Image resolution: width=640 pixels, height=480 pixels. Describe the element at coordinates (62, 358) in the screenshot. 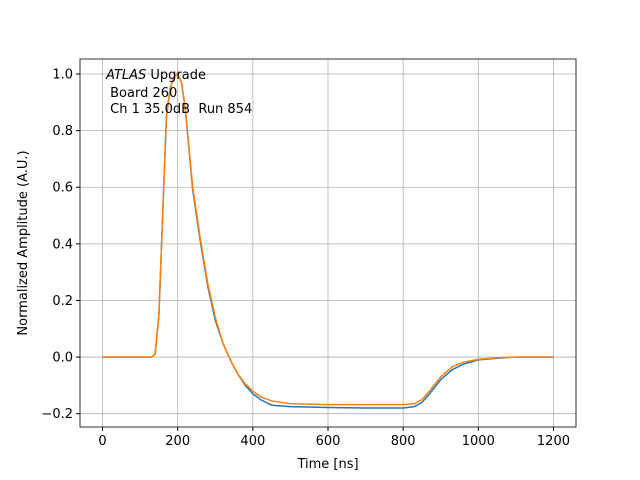

I see `y-tick-label: 0.0` at that location.